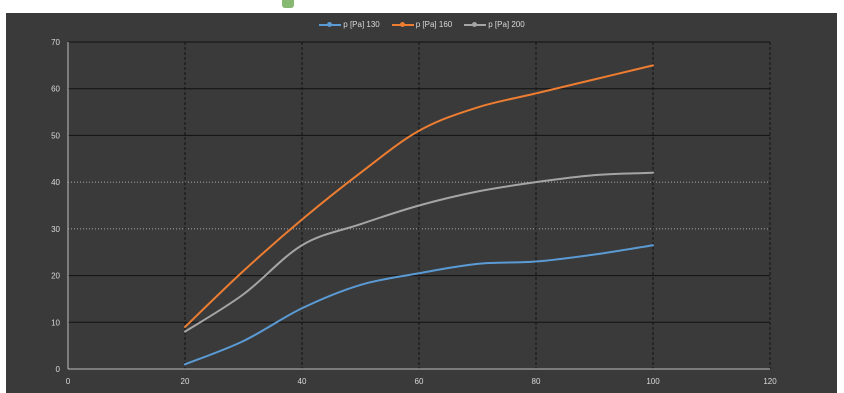 The image size is (844, 393). I want to click on x-tick-label-40: 40, so click(302, 381).